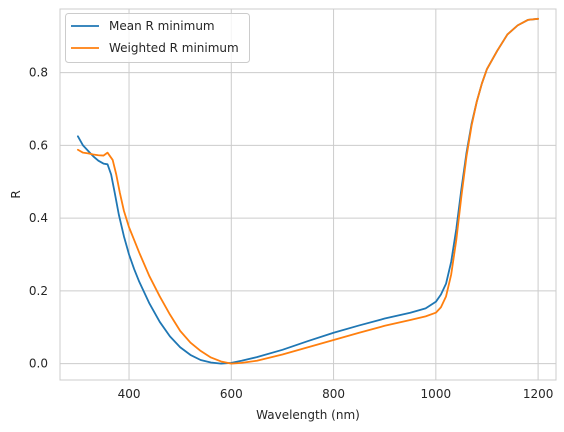  I want to click on x-tick-label: 1000, so click(436, 394).